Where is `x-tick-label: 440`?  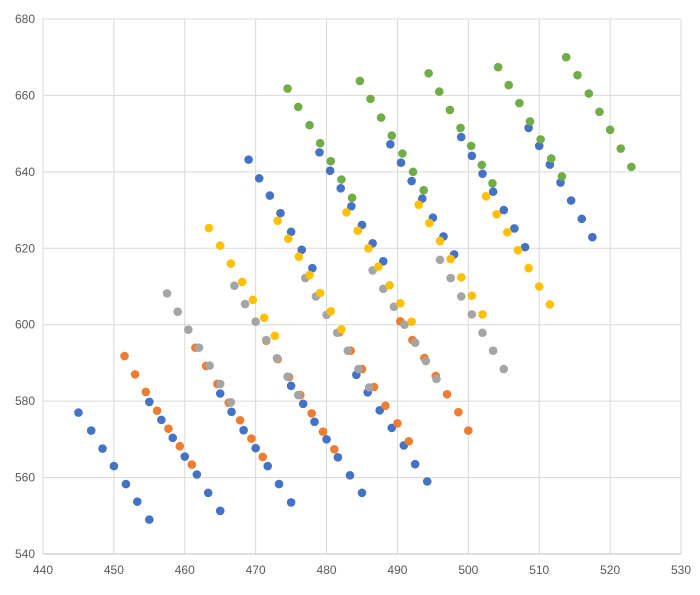
x-tick-label: 440 is located at coordinates (43, 570).